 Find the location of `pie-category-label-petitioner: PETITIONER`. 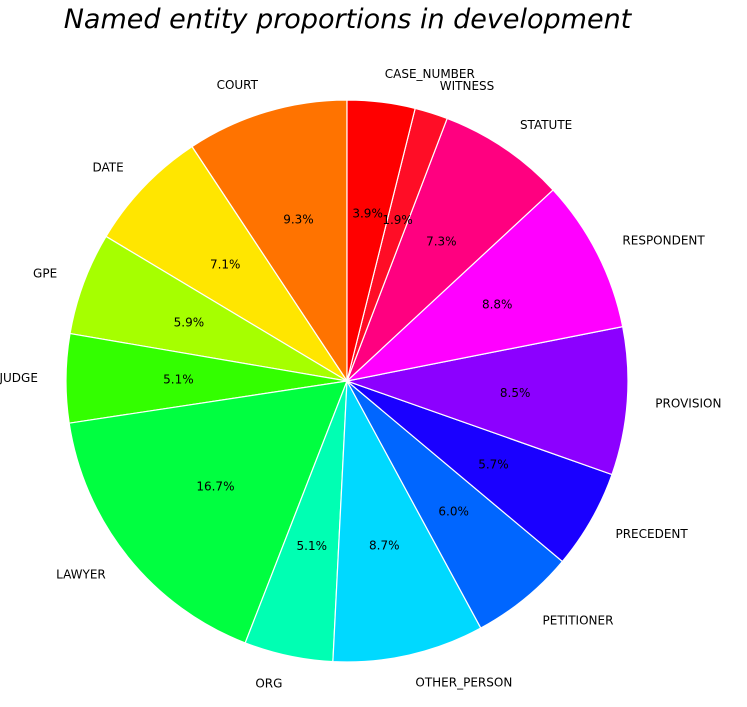

pie-category-label-petitioner: PETITIONER is located at coordinates (578, 620).